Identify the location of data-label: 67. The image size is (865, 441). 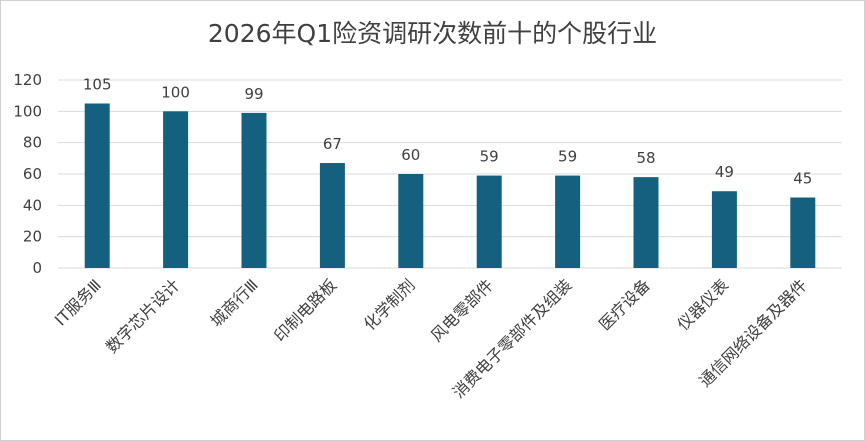
(332, 144).